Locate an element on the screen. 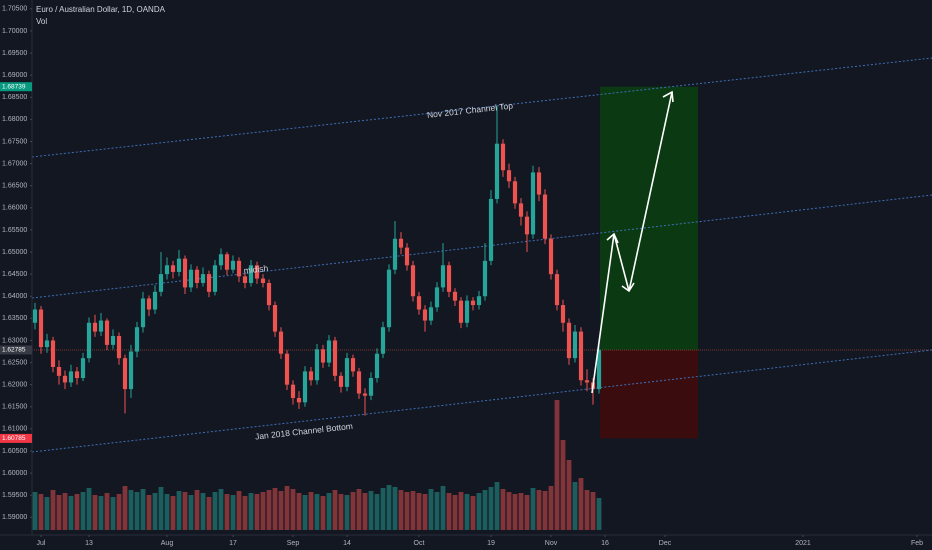  x-tick-label: Dec is located at coordinates (665, 543).